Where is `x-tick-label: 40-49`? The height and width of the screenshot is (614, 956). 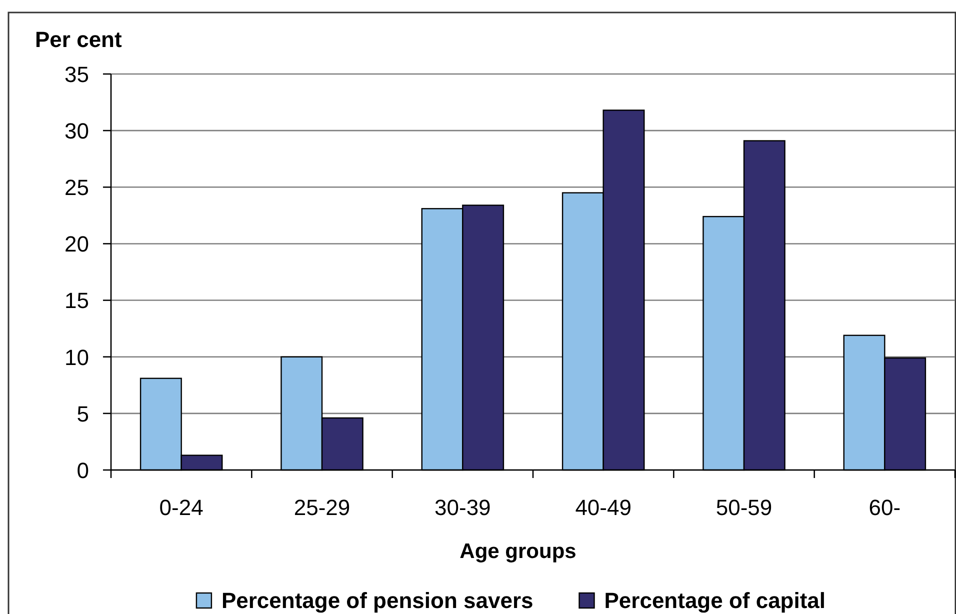
x-tick-label: 40-49 is located at coordinates (603, 507).